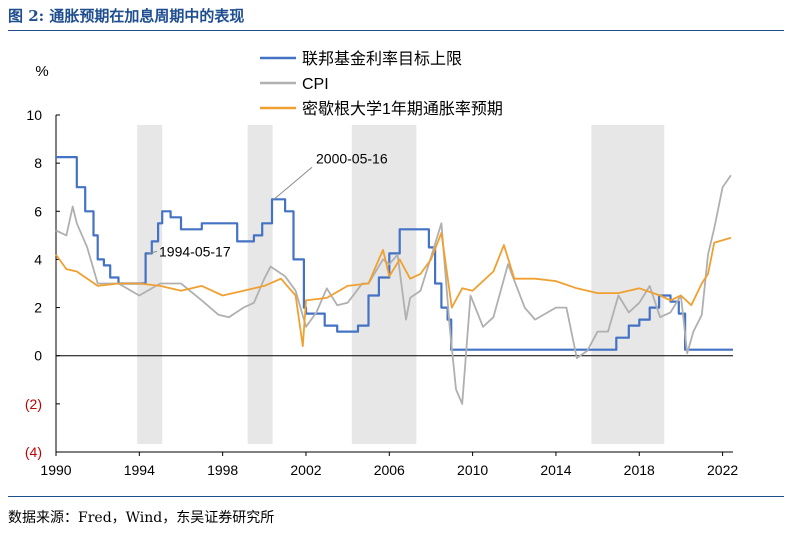 The width and height of the screenshot is (795, 536). What do you see at coordinates (38, 163) in the screenshot?
I see `y-tick-label: 8` at bounding box center [38, 163].